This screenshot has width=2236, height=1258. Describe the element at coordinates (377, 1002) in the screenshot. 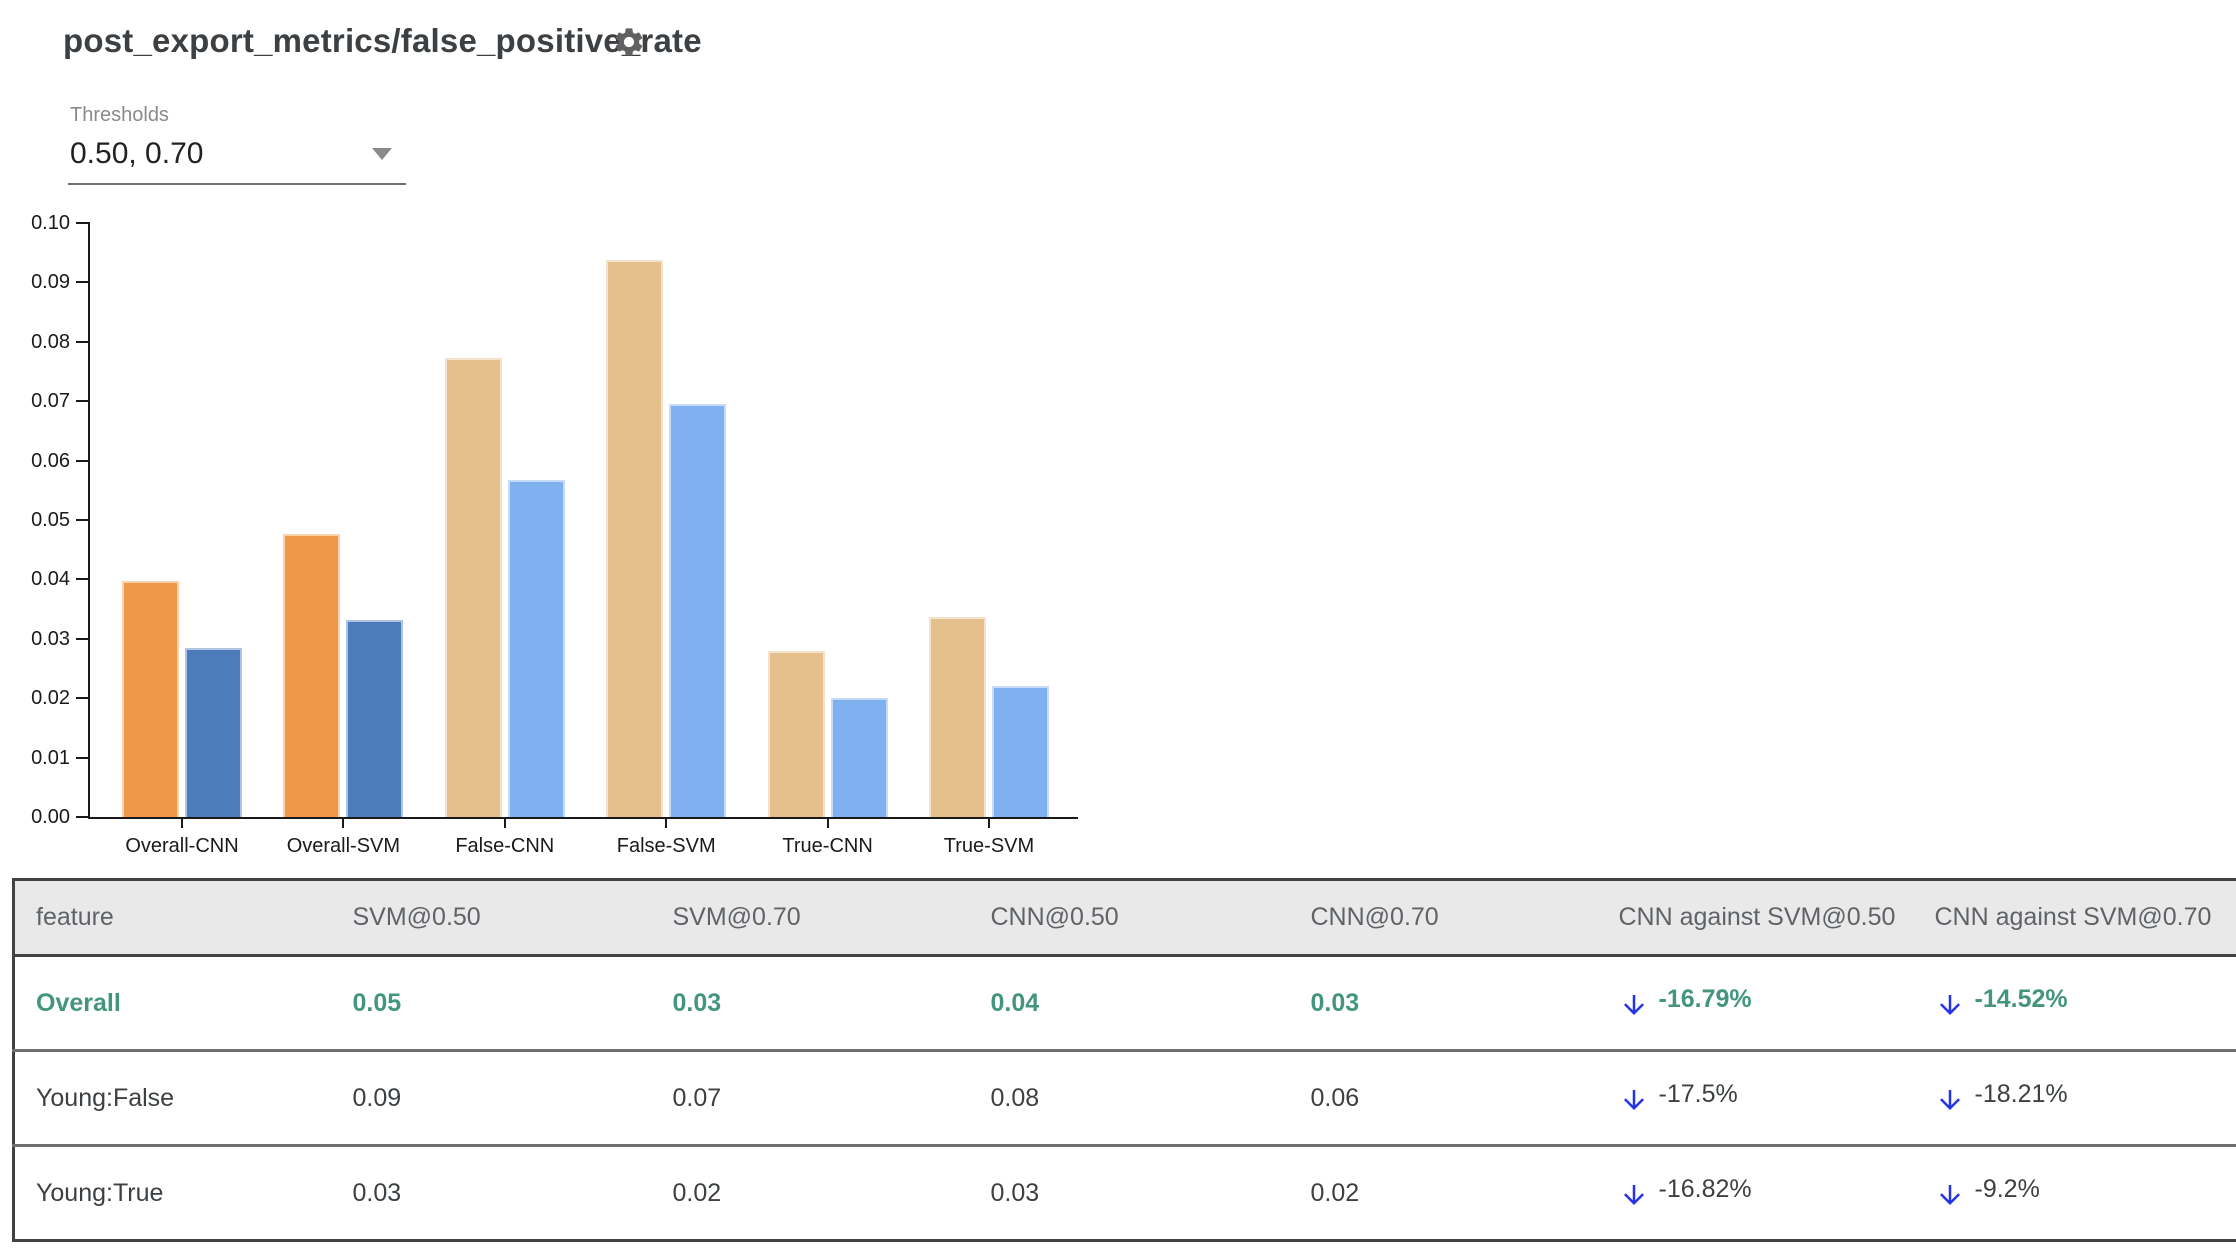

I see `metric-cell: 0.05` at that location.